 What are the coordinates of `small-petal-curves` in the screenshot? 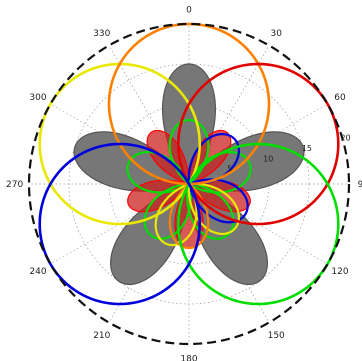 It's located at (189, 184).